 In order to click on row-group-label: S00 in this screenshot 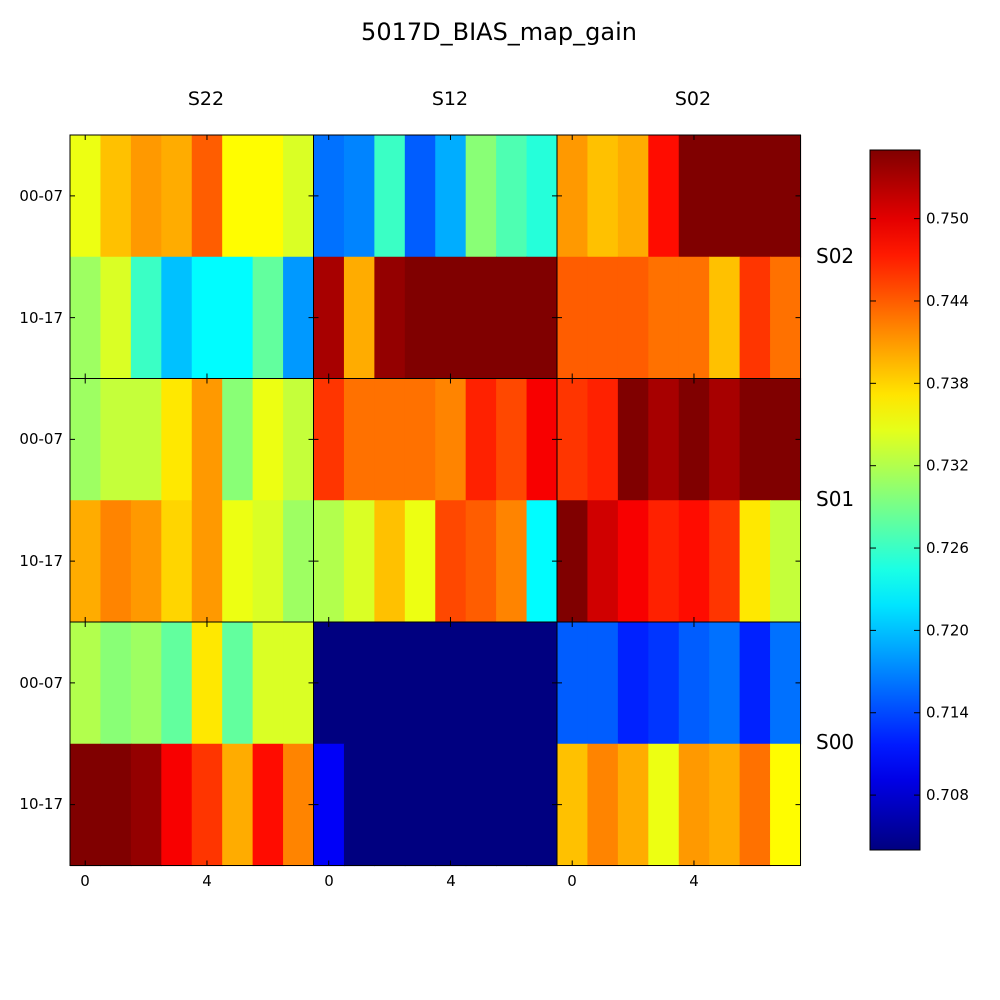, I will do `click(835, 742)`.